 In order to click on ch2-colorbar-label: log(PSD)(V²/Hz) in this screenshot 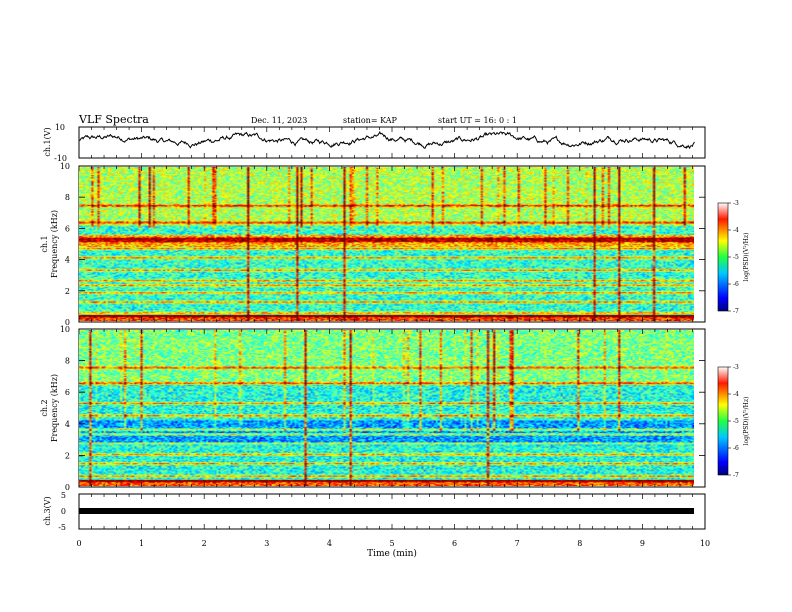, I will do `click(746, 421)`.